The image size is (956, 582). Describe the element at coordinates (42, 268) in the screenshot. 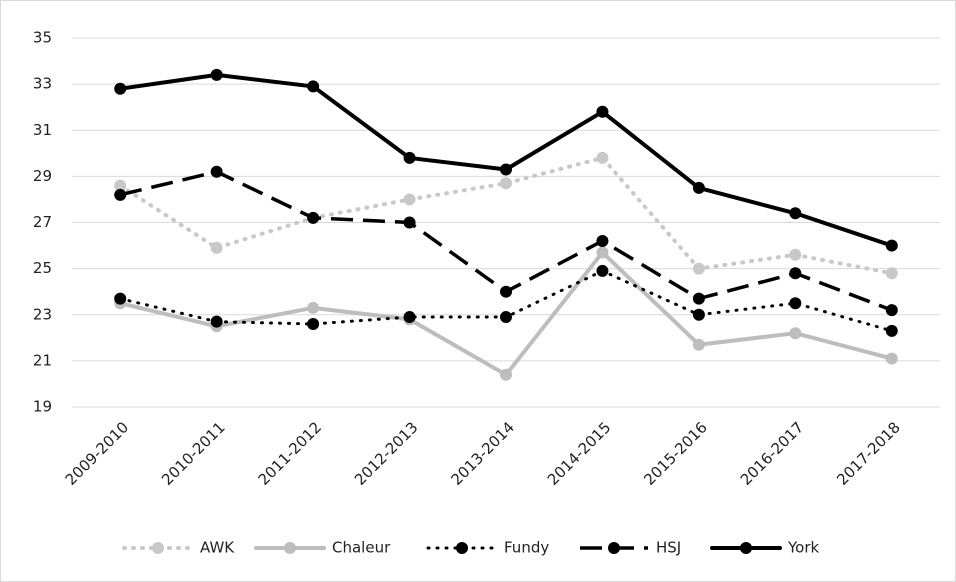

I see `y-tick-label: 25` at that location.